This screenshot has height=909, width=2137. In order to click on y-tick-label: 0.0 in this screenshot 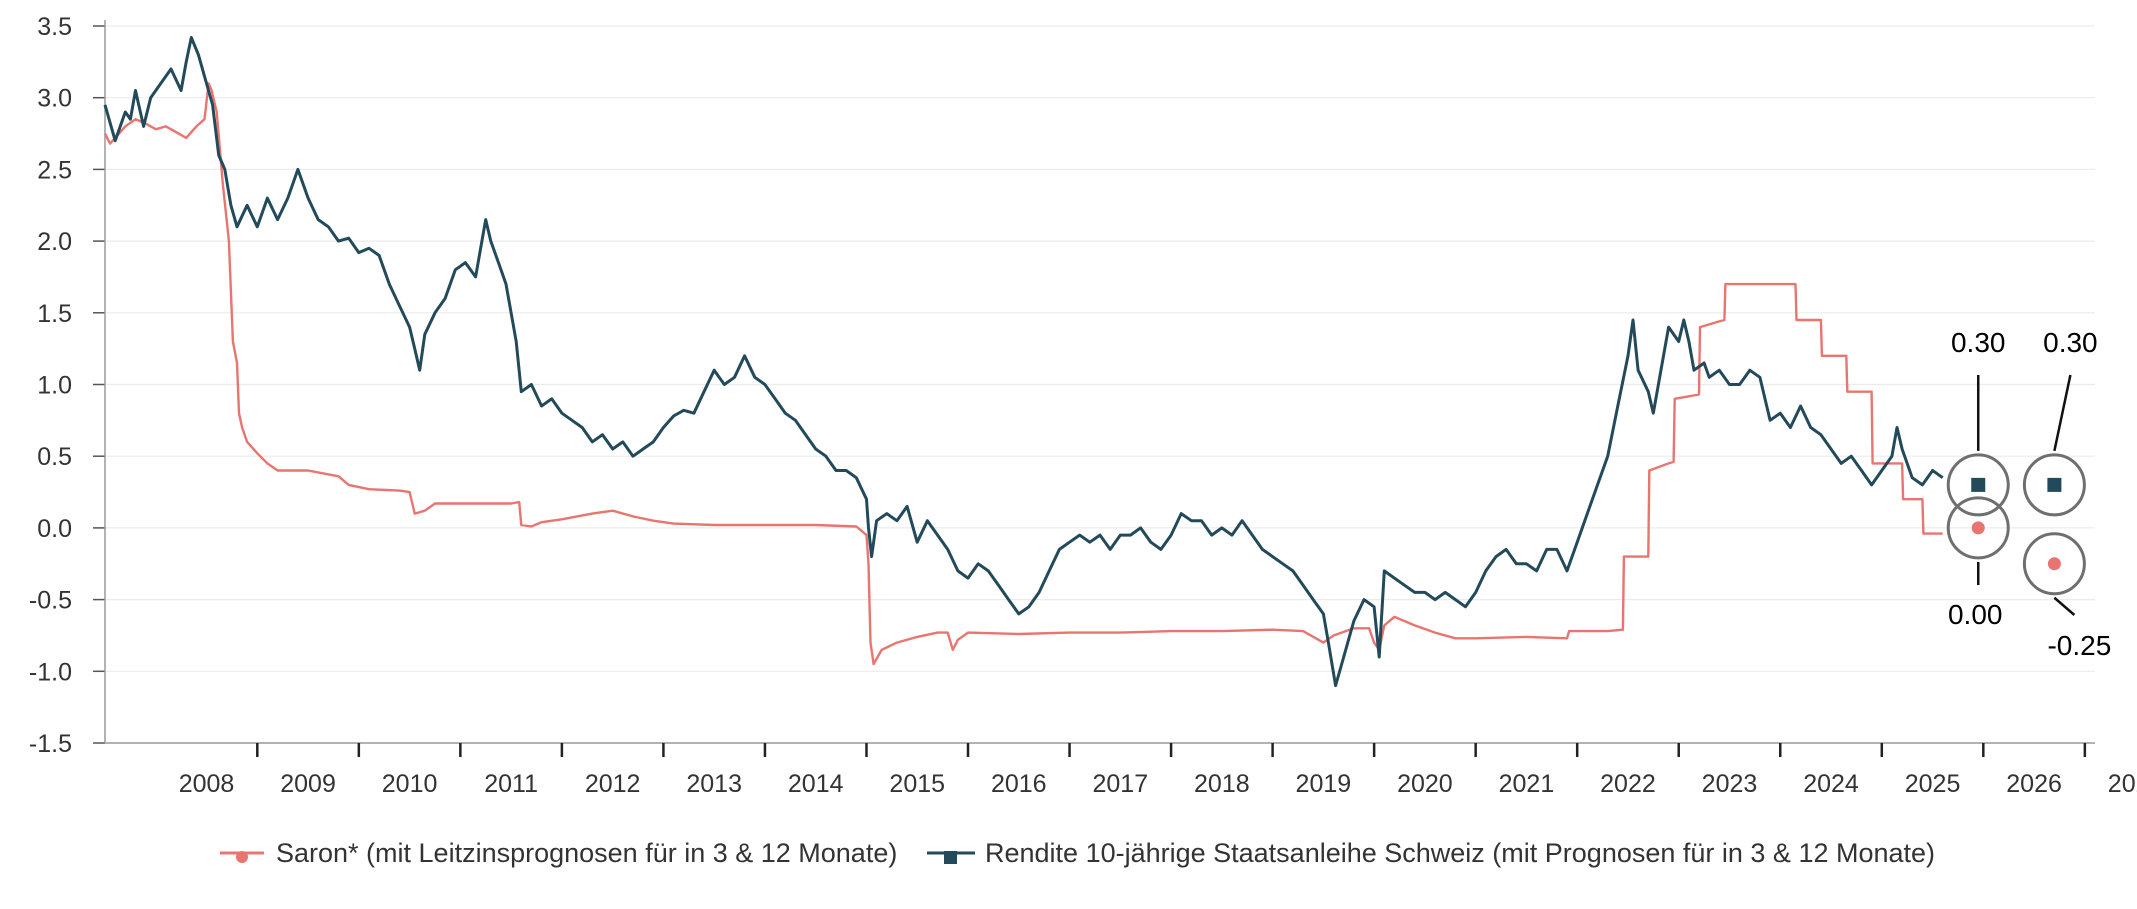, I will do `click(54, 529)`.